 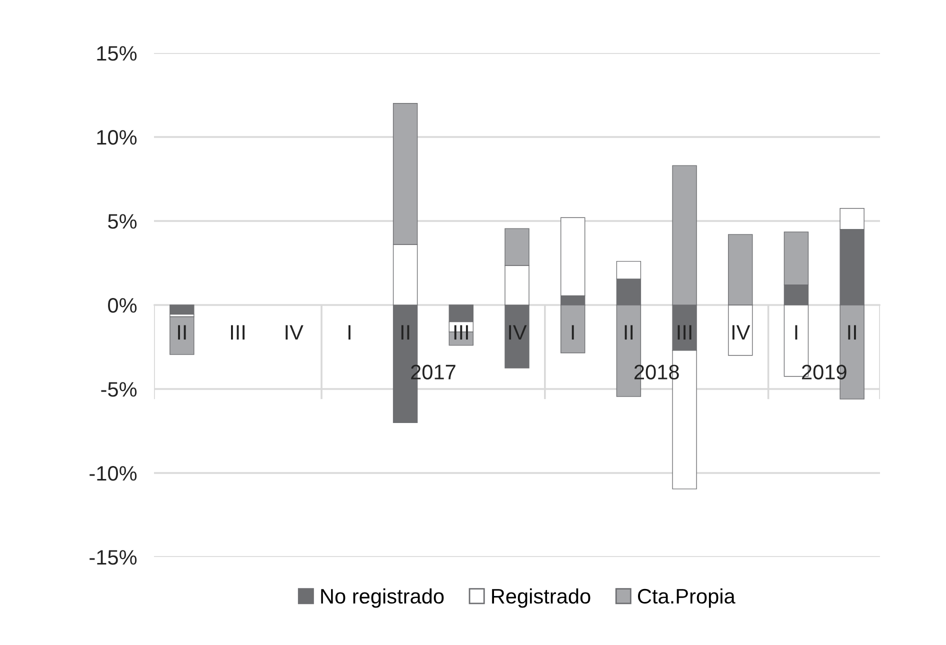 What do you see at coordinates (117, 53) in the screenshot?
I see `y-tick-label: 15%` at bounding box center [117, 53].